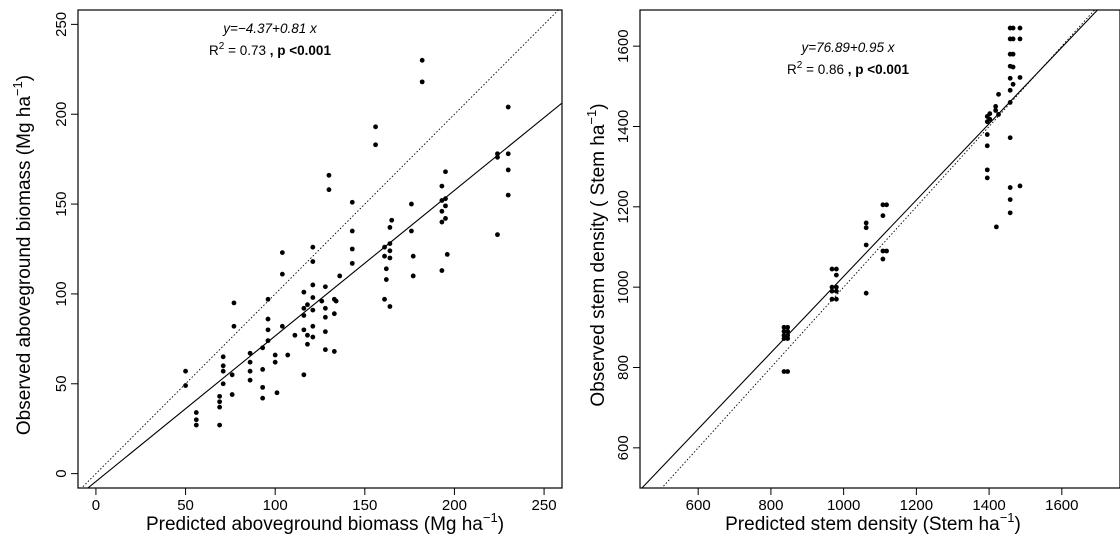 The height and width of the screenshot is (538, 1120). Describe the element at coordinates (623, 206) in the screenshot. I see `y-tick-label: 1200` at that location.